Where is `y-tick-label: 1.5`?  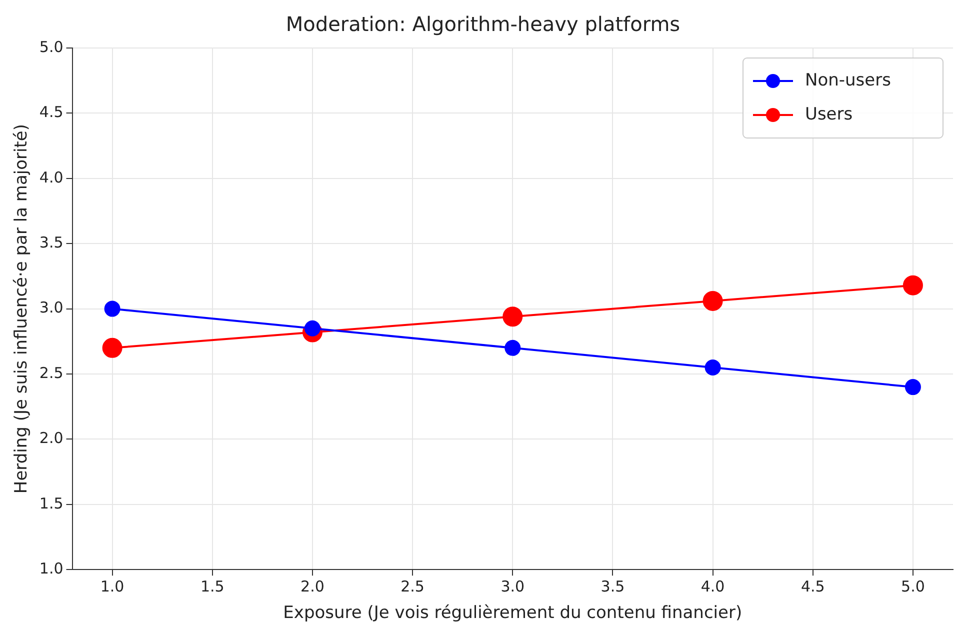
y-tick-label: 1.5 is located at coordinates (51, 503).